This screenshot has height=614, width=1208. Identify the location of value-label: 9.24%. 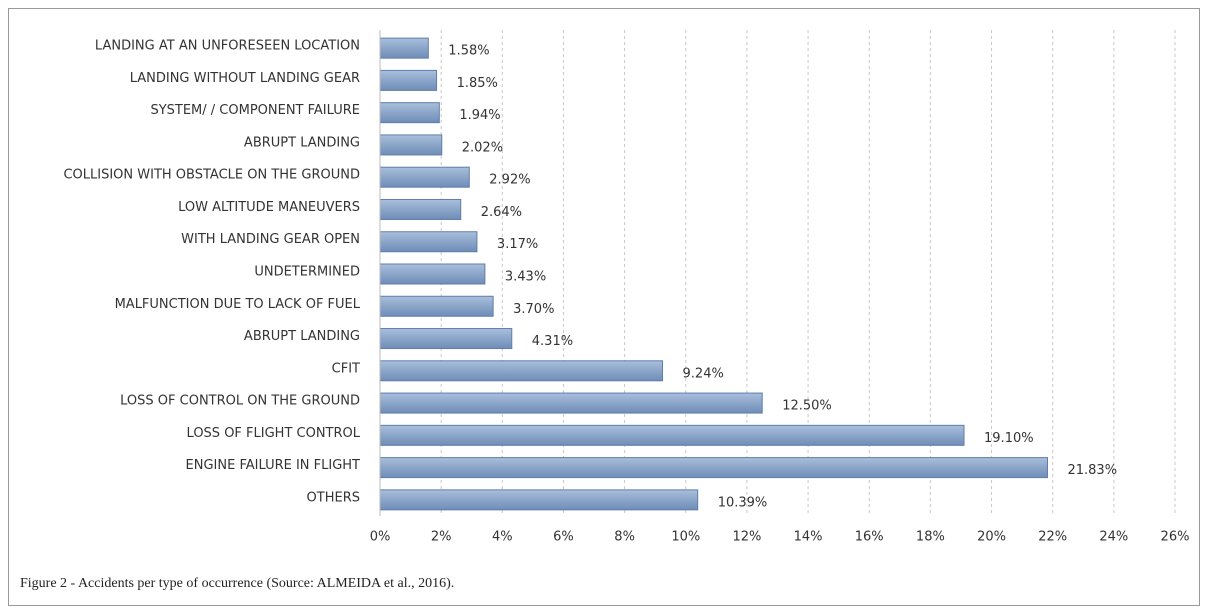
(703, 373).